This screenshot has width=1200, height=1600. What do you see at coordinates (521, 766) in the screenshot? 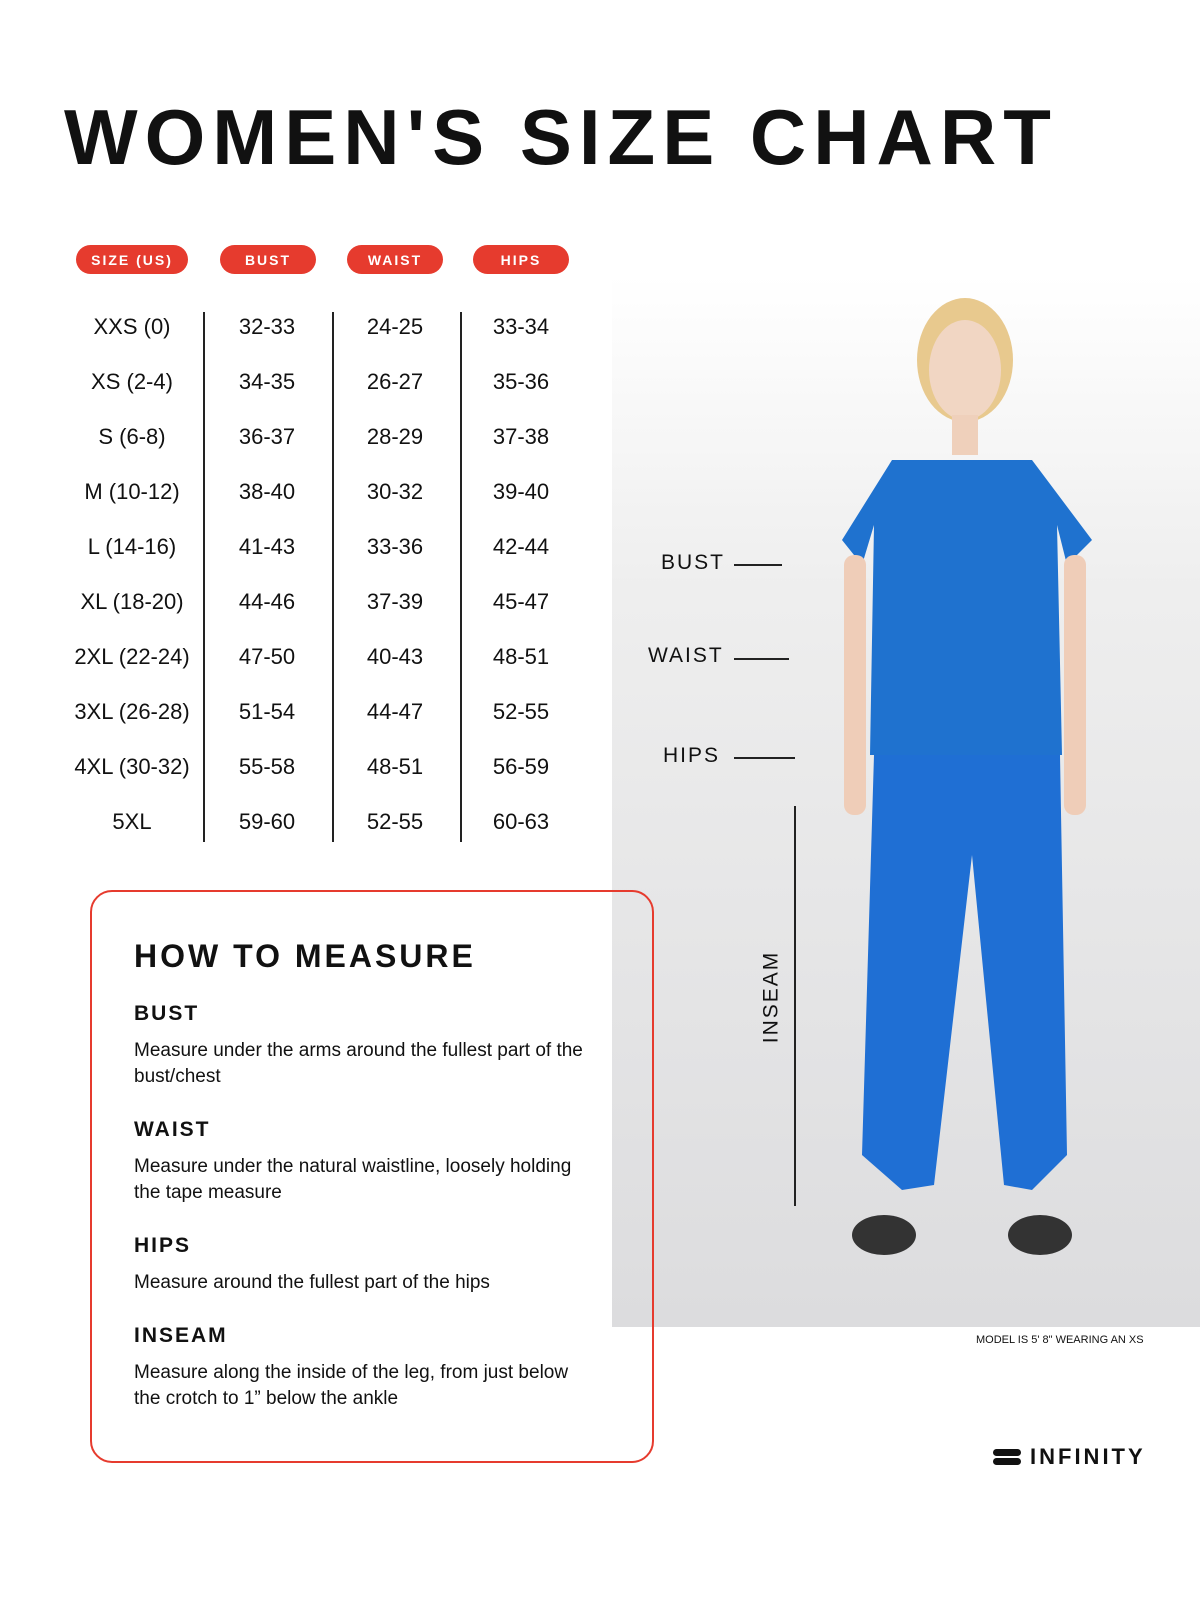
I see `table-cell: 56-59` at bounding box center [521, 766].